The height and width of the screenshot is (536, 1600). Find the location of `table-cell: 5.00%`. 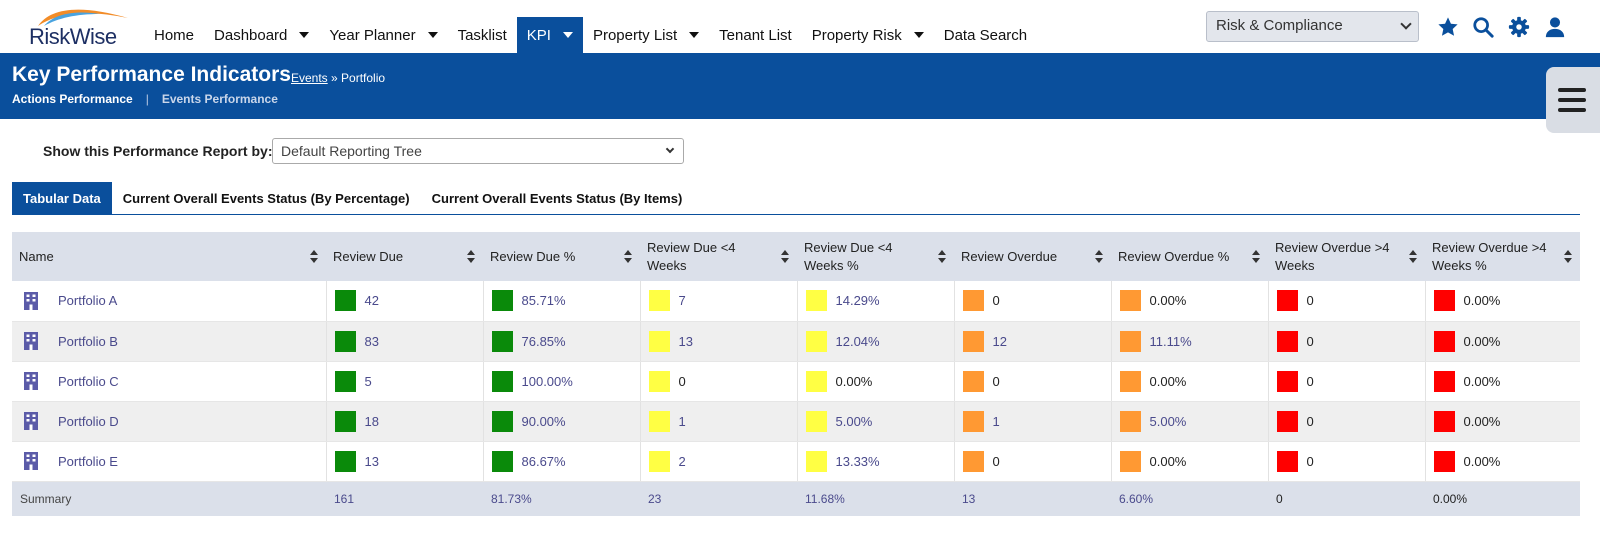

table-cell: 5.00% is located at coordinates (876, 421).